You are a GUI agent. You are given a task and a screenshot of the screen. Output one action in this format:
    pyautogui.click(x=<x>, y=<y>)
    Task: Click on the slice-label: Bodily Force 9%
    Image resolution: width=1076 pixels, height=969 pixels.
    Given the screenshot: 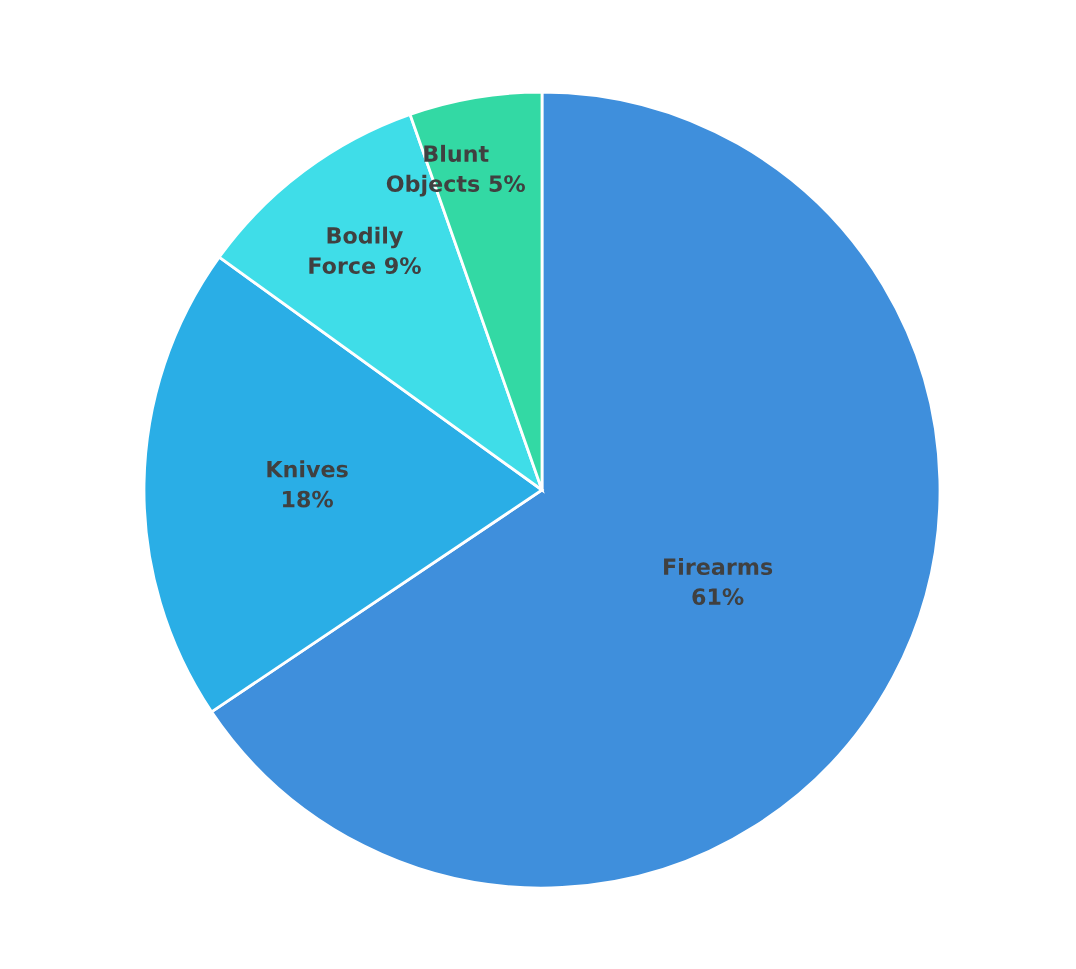 What is the action you would take?
    pyautogui.click(x=365, y=250)
    